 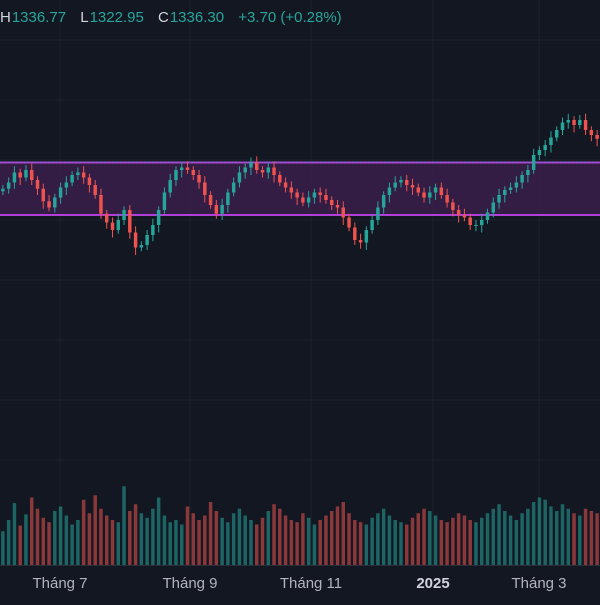 What do you see at coordinates (311, 583) in the screenshot?
I see `time-label-thang-11: Tháng 11` at bounding box center [311, 583].